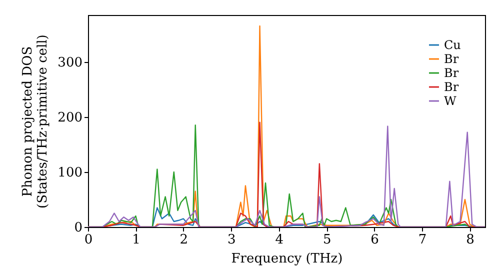  What do you see at coordinates (232, 240) in the screenshot?
I see `x-tick-label: 3` at bounding box center [232, 240].